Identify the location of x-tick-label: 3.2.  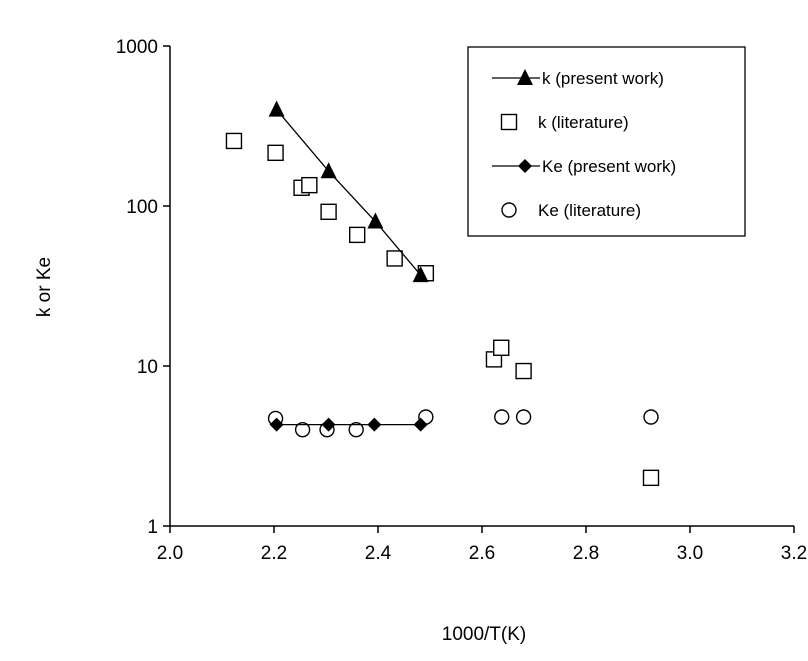
(794, 553).